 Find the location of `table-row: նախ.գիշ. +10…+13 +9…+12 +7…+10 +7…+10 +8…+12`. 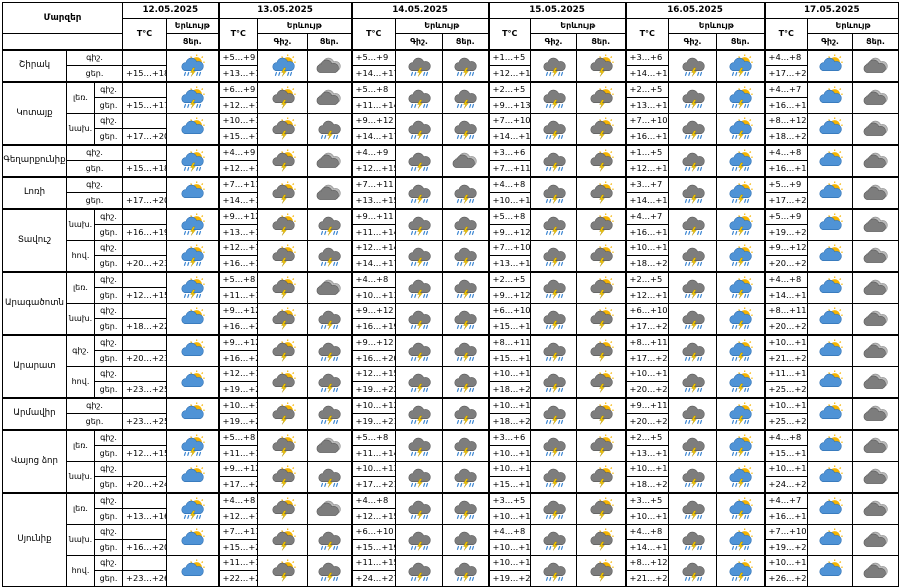

table-row: նախ.գիշ. +10…+13 +9…+12 +7…+10 +7…+10 +8…+12 is located at coordinates (451, 128).